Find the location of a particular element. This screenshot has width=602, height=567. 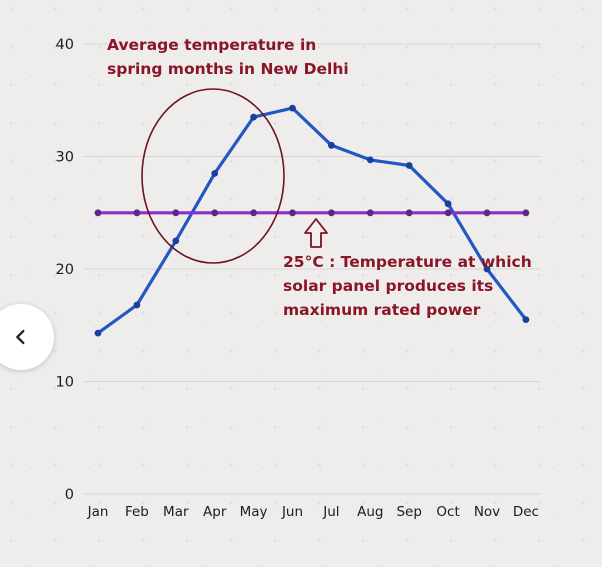

x-tick-label: Oct is located at coordinates (447, 512).